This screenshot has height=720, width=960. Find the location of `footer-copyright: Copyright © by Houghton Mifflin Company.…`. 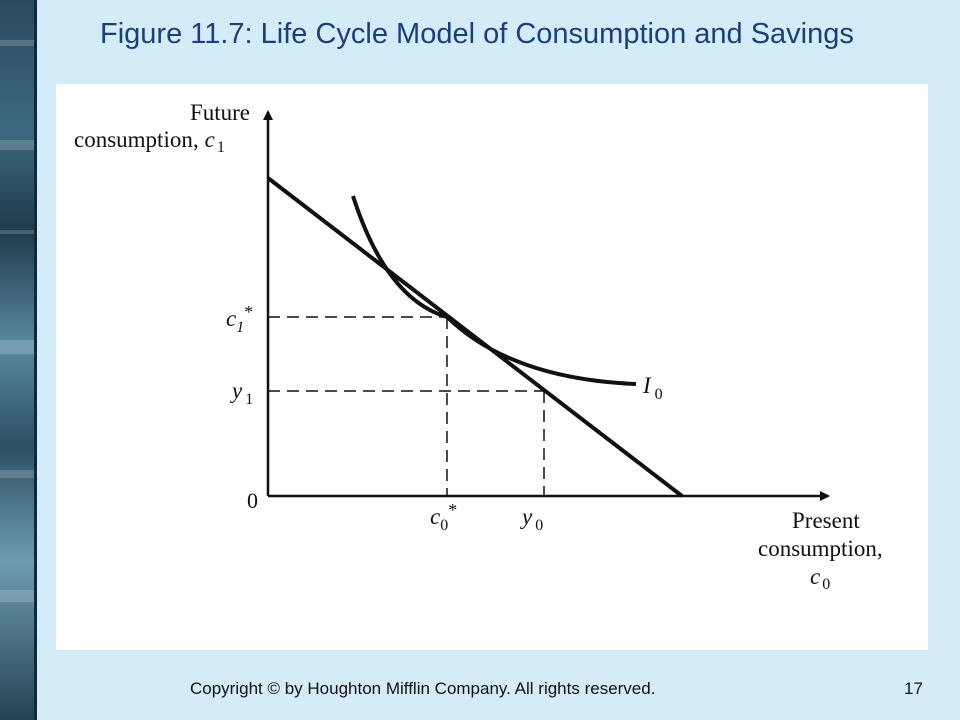

footer-copyright: Copyright © by Houghton Mifflin Company.… is located at coordinates (423, 688).